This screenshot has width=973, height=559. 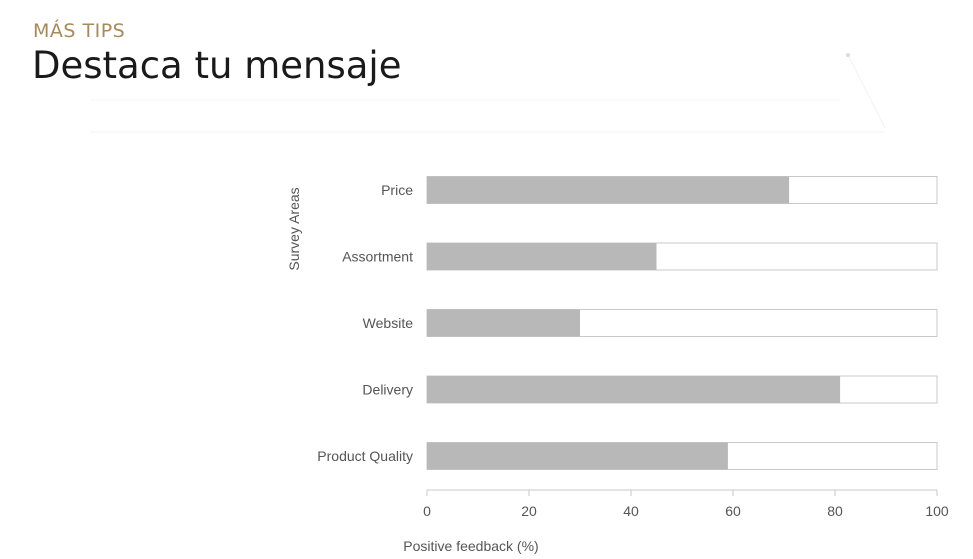 What do you see at coordinates (937, 511) in the screenshot?
I see `x-tick-label: 100` at bounding box center [937, 511].